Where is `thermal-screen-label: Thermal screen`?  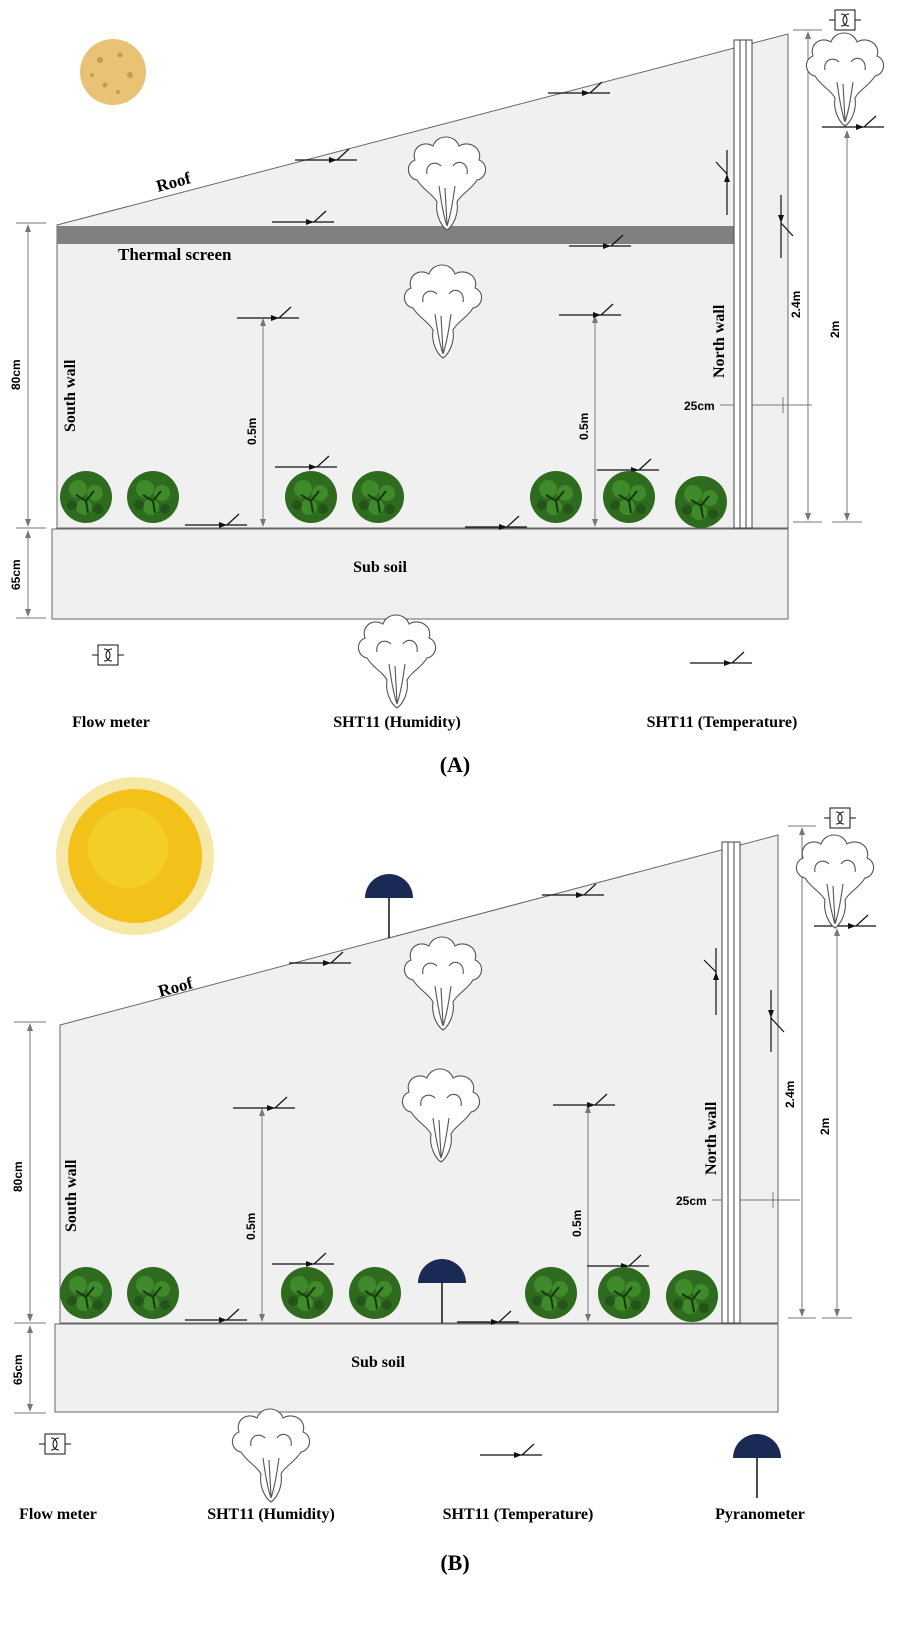 thermal-screen-label: Thermal screen is located at coordinates (175, 254).